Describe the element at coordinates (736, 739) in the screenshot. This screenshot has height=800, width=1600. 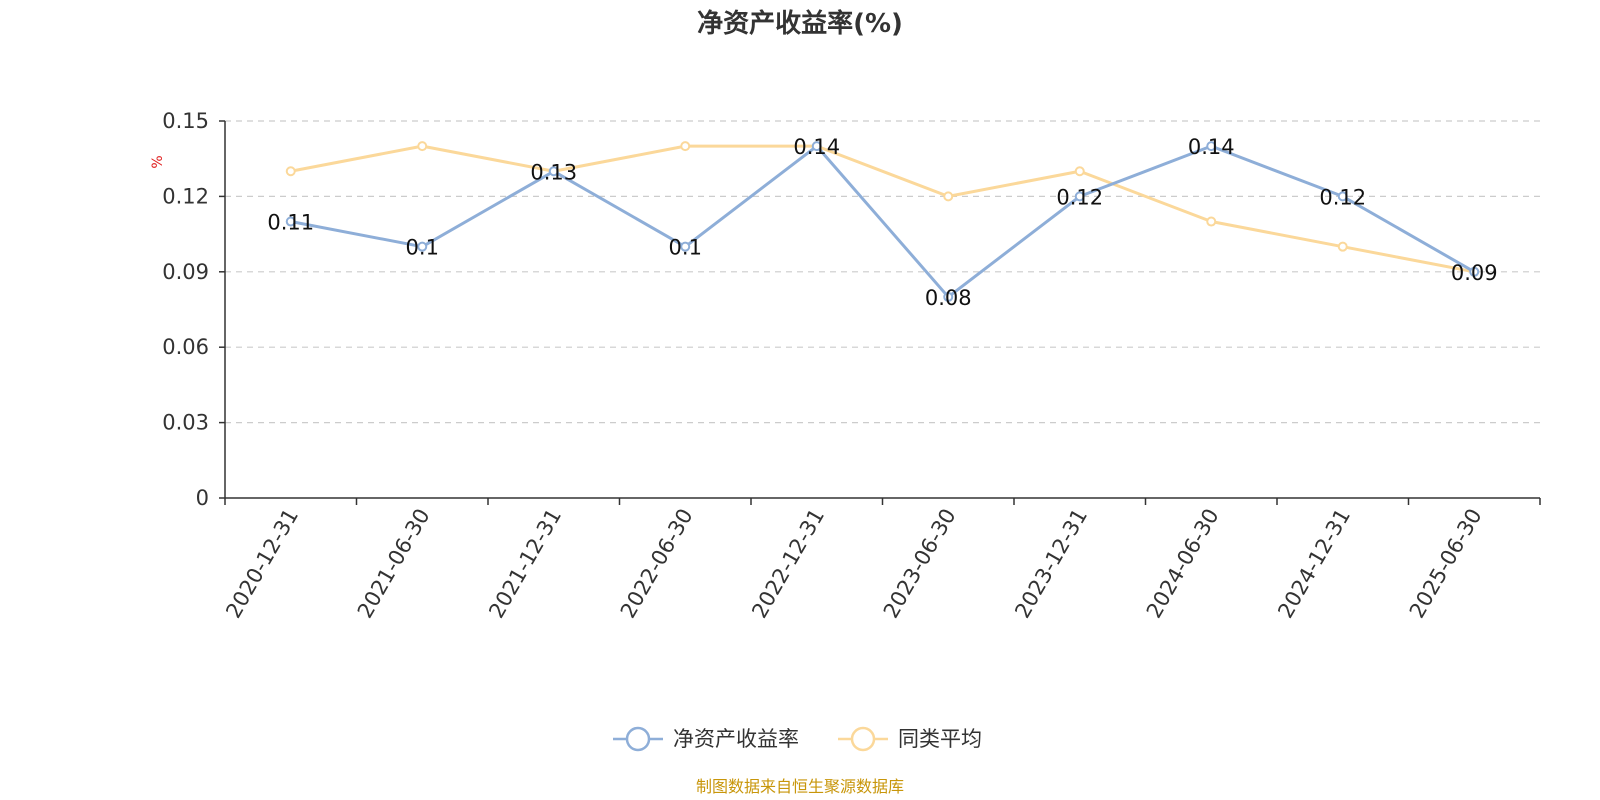
I see `legend-label: 净资产收益率` at that location.